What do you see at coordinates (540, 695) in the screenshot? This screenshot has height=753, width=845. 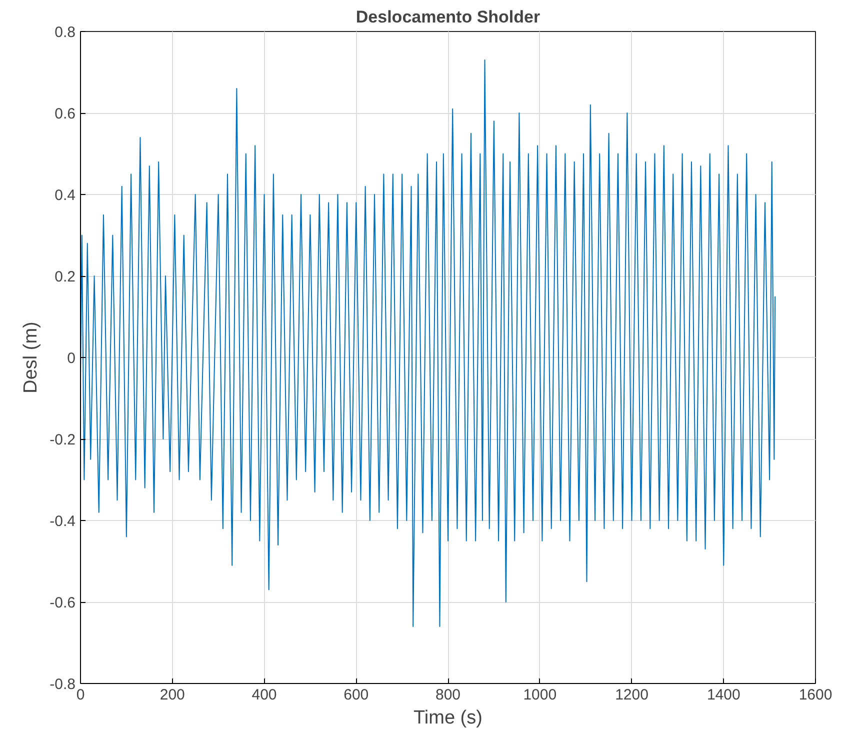 I see `x-tick-label: 1000` at bounding box center [540, 695].